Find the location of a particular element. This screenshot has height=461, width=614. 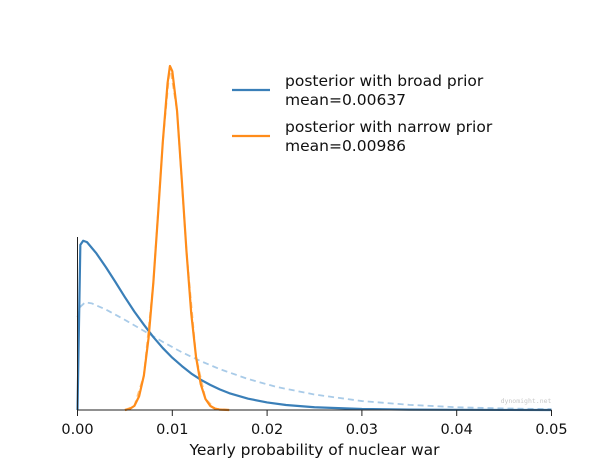

series-line-narrow-posterior is located at coordinates (177, 238).